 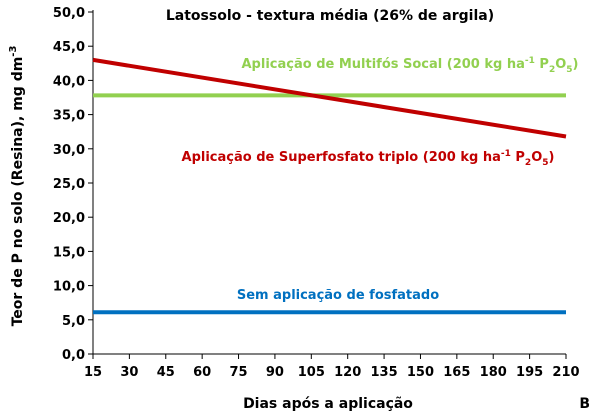 I want to click on x-tick-label: 135, so click(x=384, y=372).